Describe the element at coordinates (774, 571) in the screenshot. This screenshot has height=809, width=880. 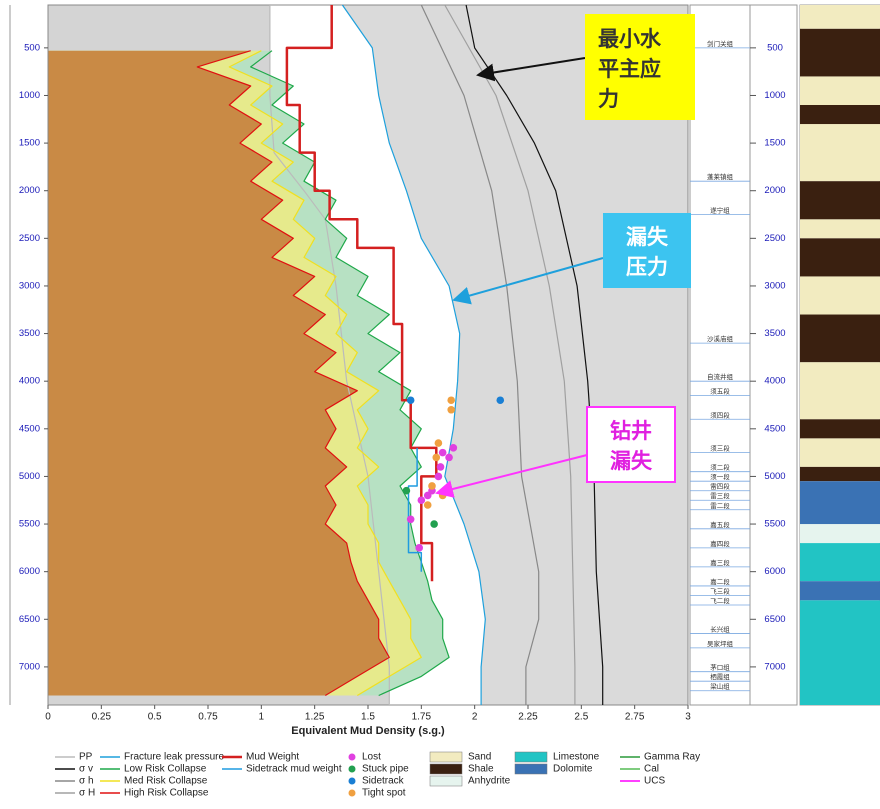
I see `depth-tick-label: 6000` at that location.